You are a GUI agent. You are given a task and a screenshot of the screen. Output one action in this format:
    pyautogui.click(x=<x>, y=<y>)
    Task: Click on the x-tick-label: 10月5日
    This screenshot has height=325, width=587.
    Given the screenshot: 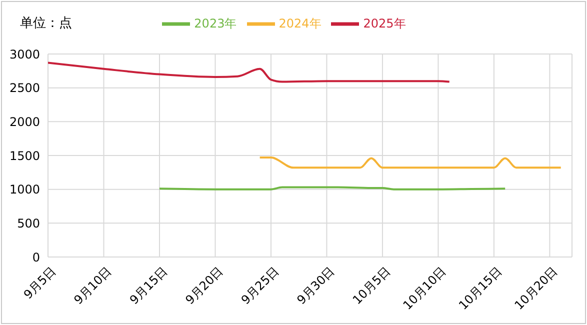 What is the action you would take?
    pyautogui.click(x=372, y=286)
    